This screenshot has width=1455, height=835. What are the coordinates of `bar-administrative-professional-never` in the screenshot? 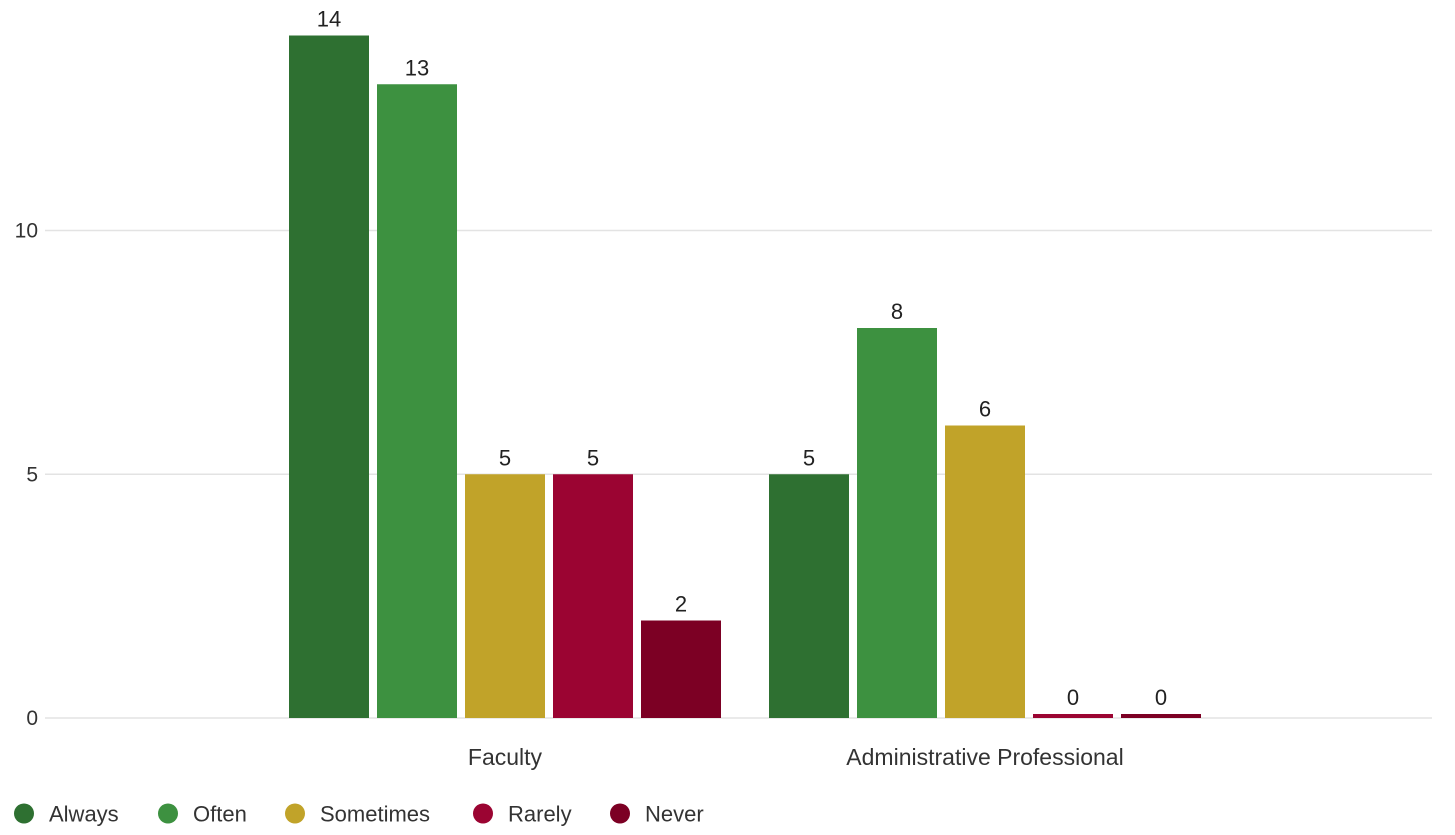 It's located at (1161, 716).